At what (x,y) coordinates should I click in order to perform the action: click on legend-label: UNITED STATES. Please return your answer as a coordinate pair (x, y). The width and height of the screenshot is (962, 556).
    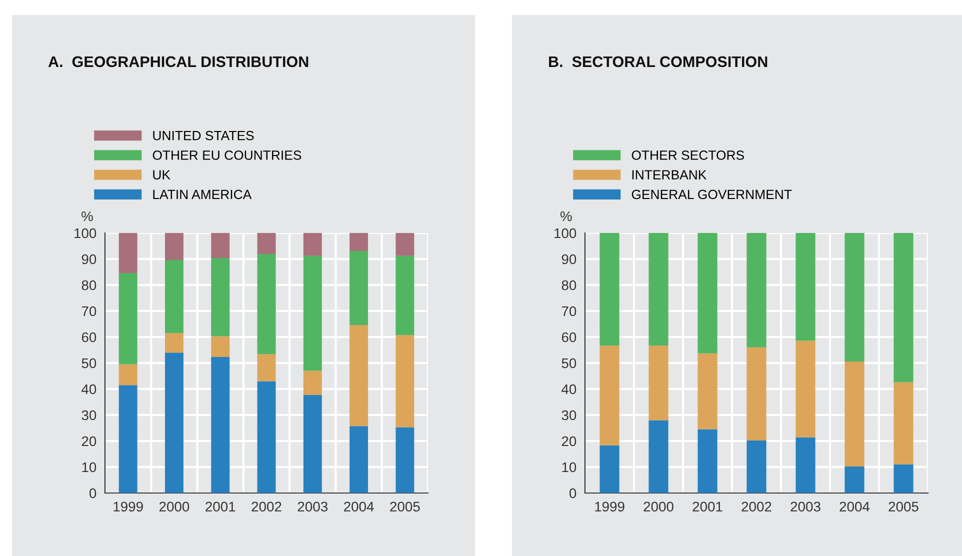
    Looking at the image, I should click on (203, 135).